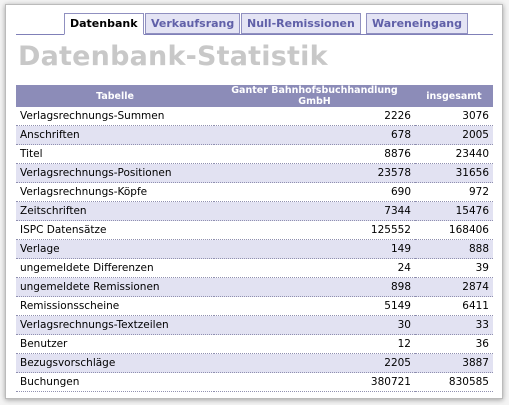 This screenshot has height=405, width=509. What do you see at coordinates (314, 325) in the screenshot?
I see `cell-value: 30` at bounding box center [314, 325].